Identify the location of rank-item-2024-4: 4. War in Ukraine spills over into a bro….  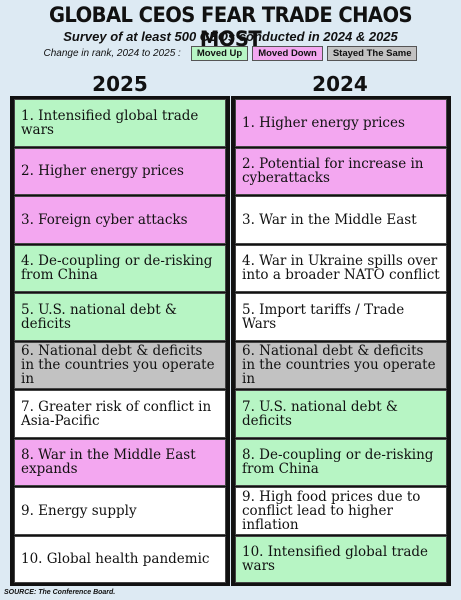
(341, 268).